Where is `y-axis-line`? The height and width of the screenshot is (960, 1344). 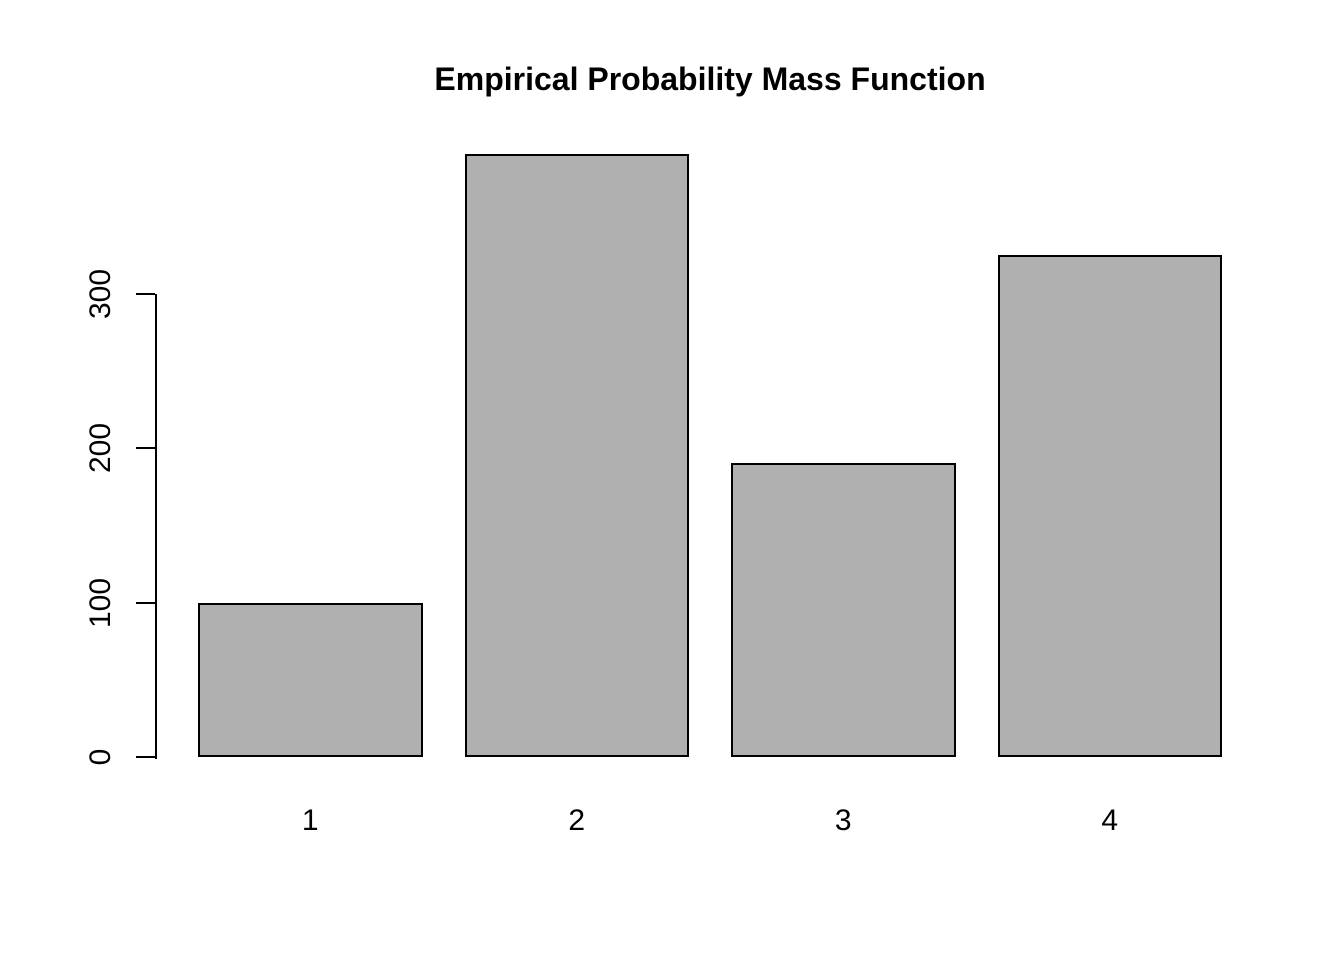 y-axis-line is located at coordinates (156, 526).